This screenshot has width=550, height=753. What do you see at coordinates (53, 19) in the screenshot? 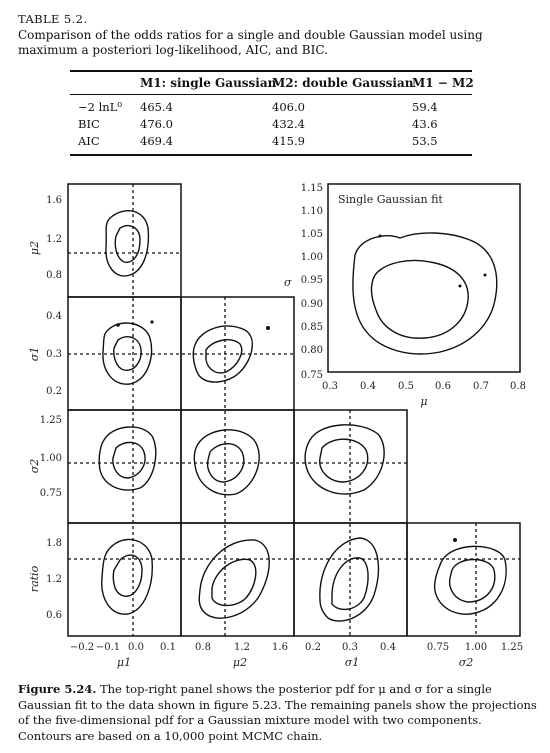
I see `table-label: TABLE 5.2.` at bounding box center [53, 19].